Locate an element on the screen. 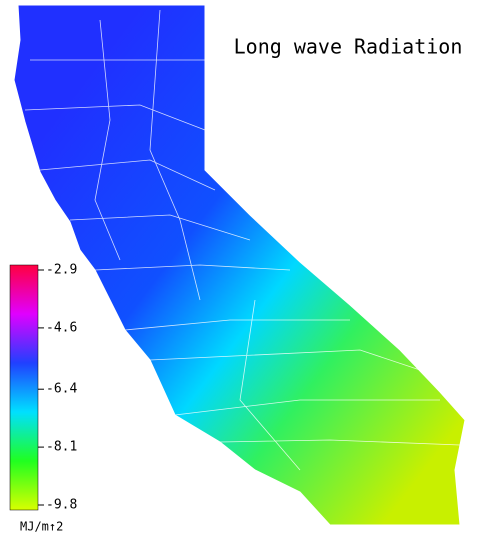 The height and width of the screenshot is (550, 500). colorbar-tick-label: -4.6 is located at coordinates (61, 327).